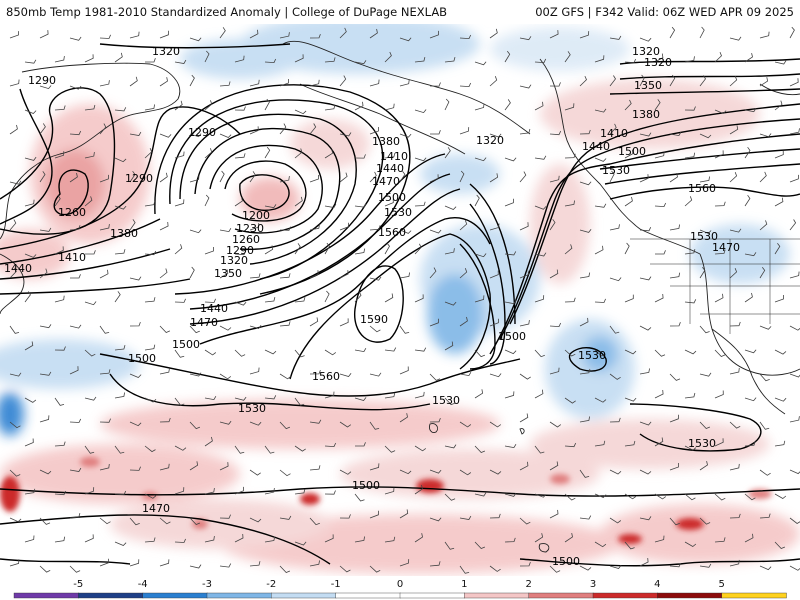 The width and height of the screenshot is (800, 600). Describe the element at coordinates (250, 228) in the screenshot. I see `contour-label: 1230` at that location.